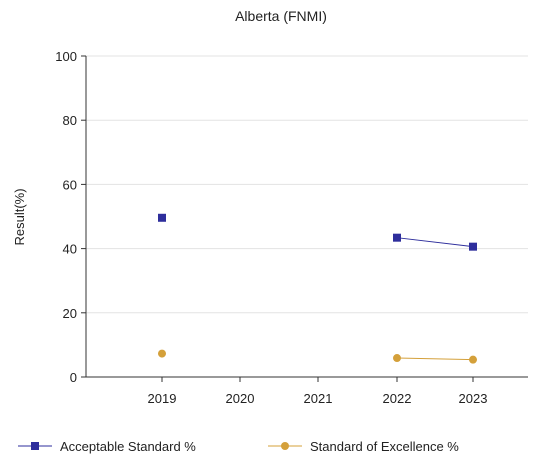  What do you see at coordinates (384, 446) in the screenshot?
I see `legend-label: Standard of Excellence %` at bounding box center [384, 446].